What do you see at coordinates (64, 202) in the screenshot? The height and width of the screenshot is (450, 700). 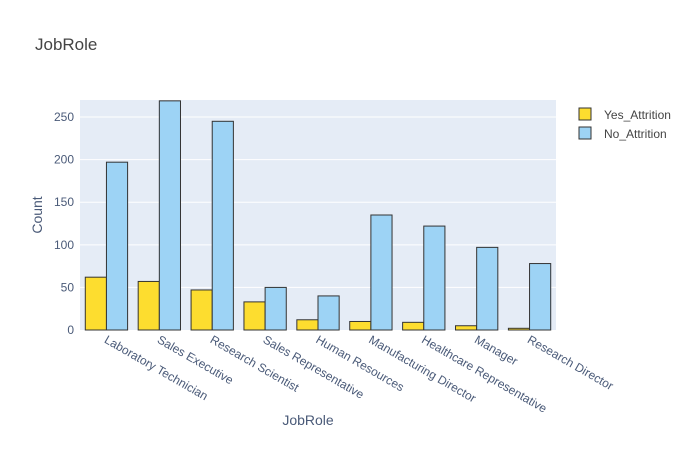 I see `y-tick-label: 150` at bounding box center [64, 202].